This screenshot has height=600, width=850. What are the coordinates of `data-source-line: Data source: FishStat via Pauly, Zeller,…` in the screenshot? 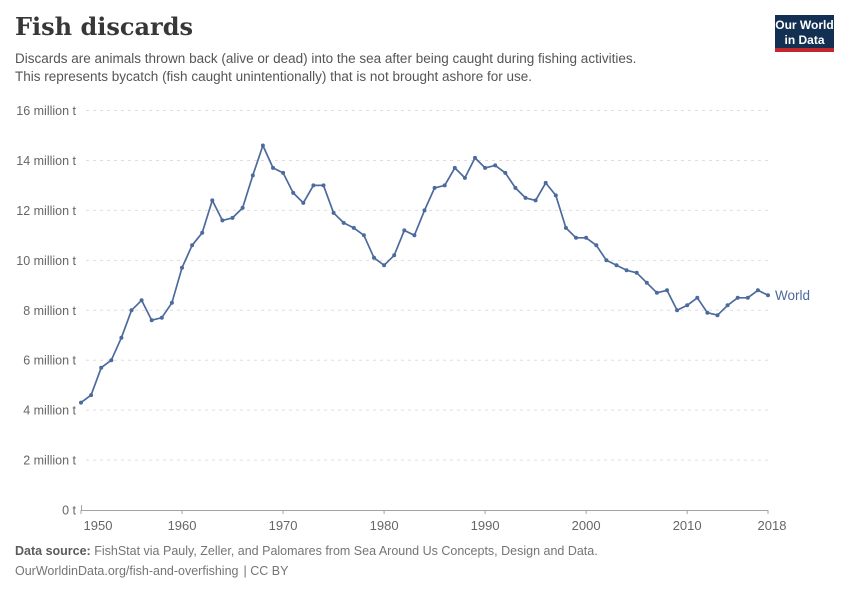 It's located at (306, 551).